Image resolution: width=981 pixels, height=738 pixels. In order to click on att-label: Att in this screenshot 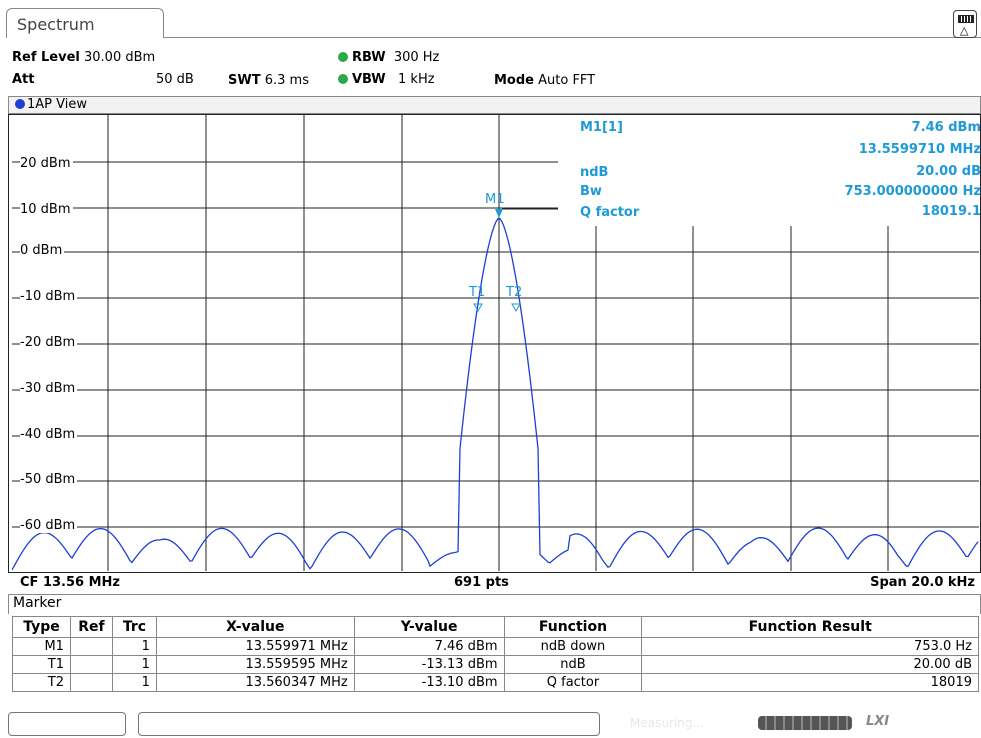, I will do `click(23, 79)`.